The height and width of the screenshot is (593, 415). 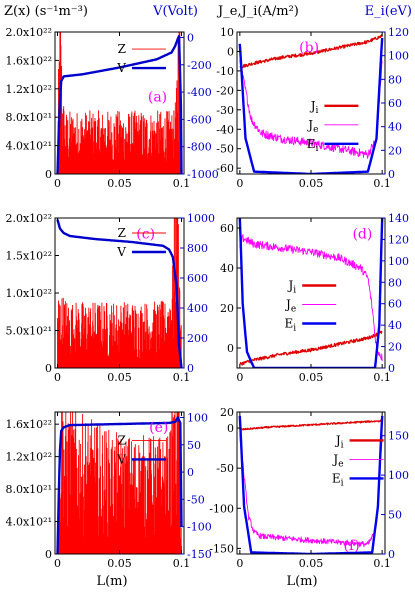 What do you see at coordinates (201, 218) in the screenshot?
I see `y2-tick-label-c-5: 1000` at bounding box center [201, 218].